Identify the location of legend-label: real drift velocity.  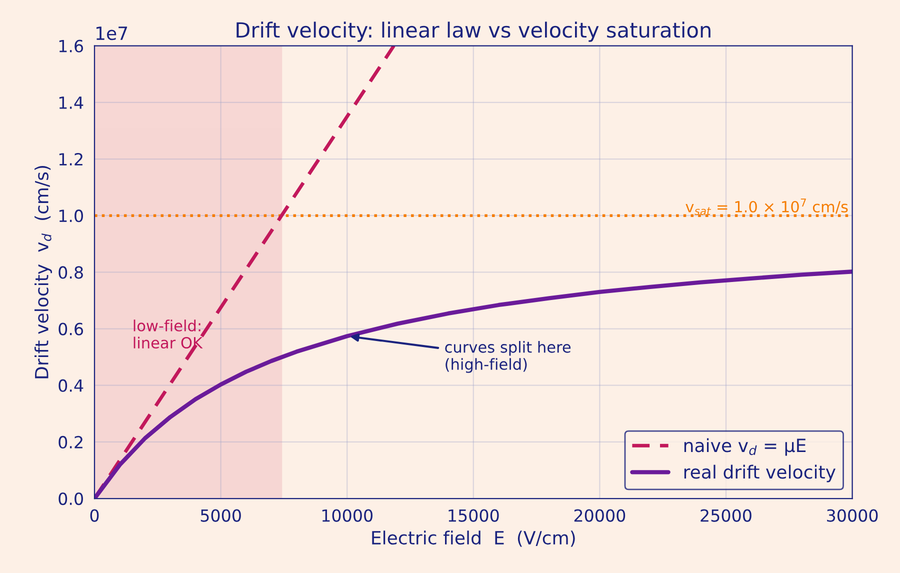
(760, 473).